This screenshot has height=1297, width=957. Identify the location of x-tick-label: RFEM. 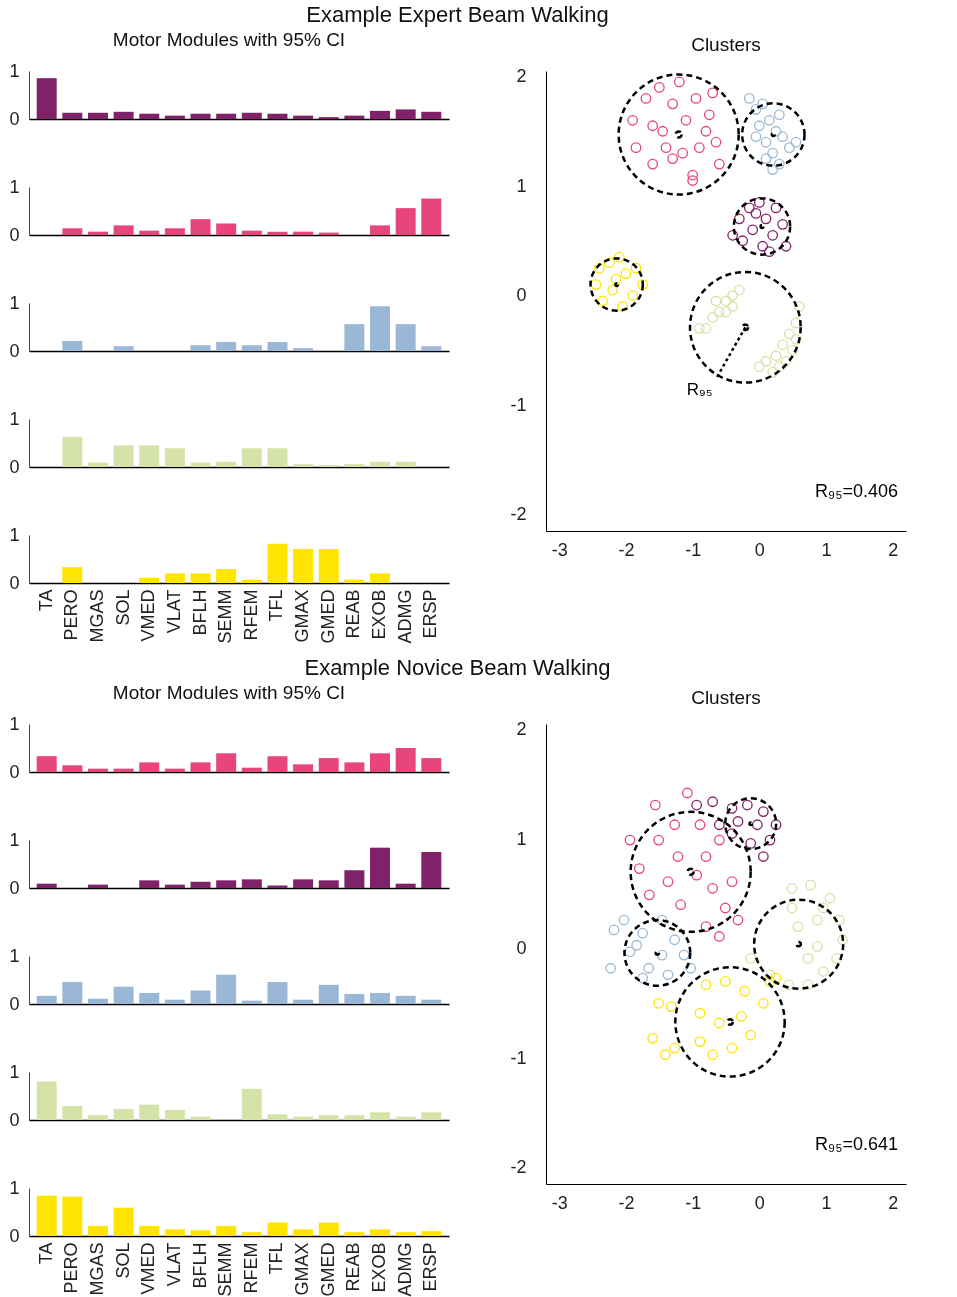
(250, 1268).